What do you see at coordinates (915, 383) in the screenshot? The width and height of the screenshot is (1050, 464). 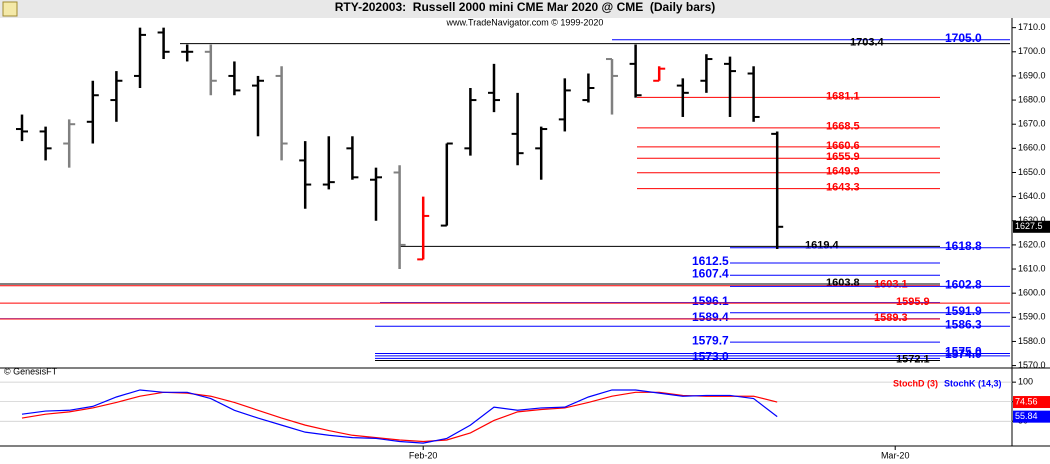 I see `legend-label: StochD (3)` at bounding box center [915, 383].